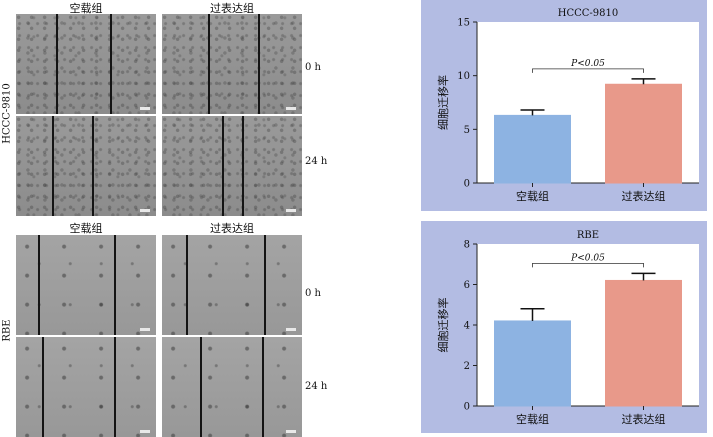 This screenshot has width=713, height=437. Describe the element at coordinates (467, 245) in the screenshot. I see `y-tick-label: 8` at that location.